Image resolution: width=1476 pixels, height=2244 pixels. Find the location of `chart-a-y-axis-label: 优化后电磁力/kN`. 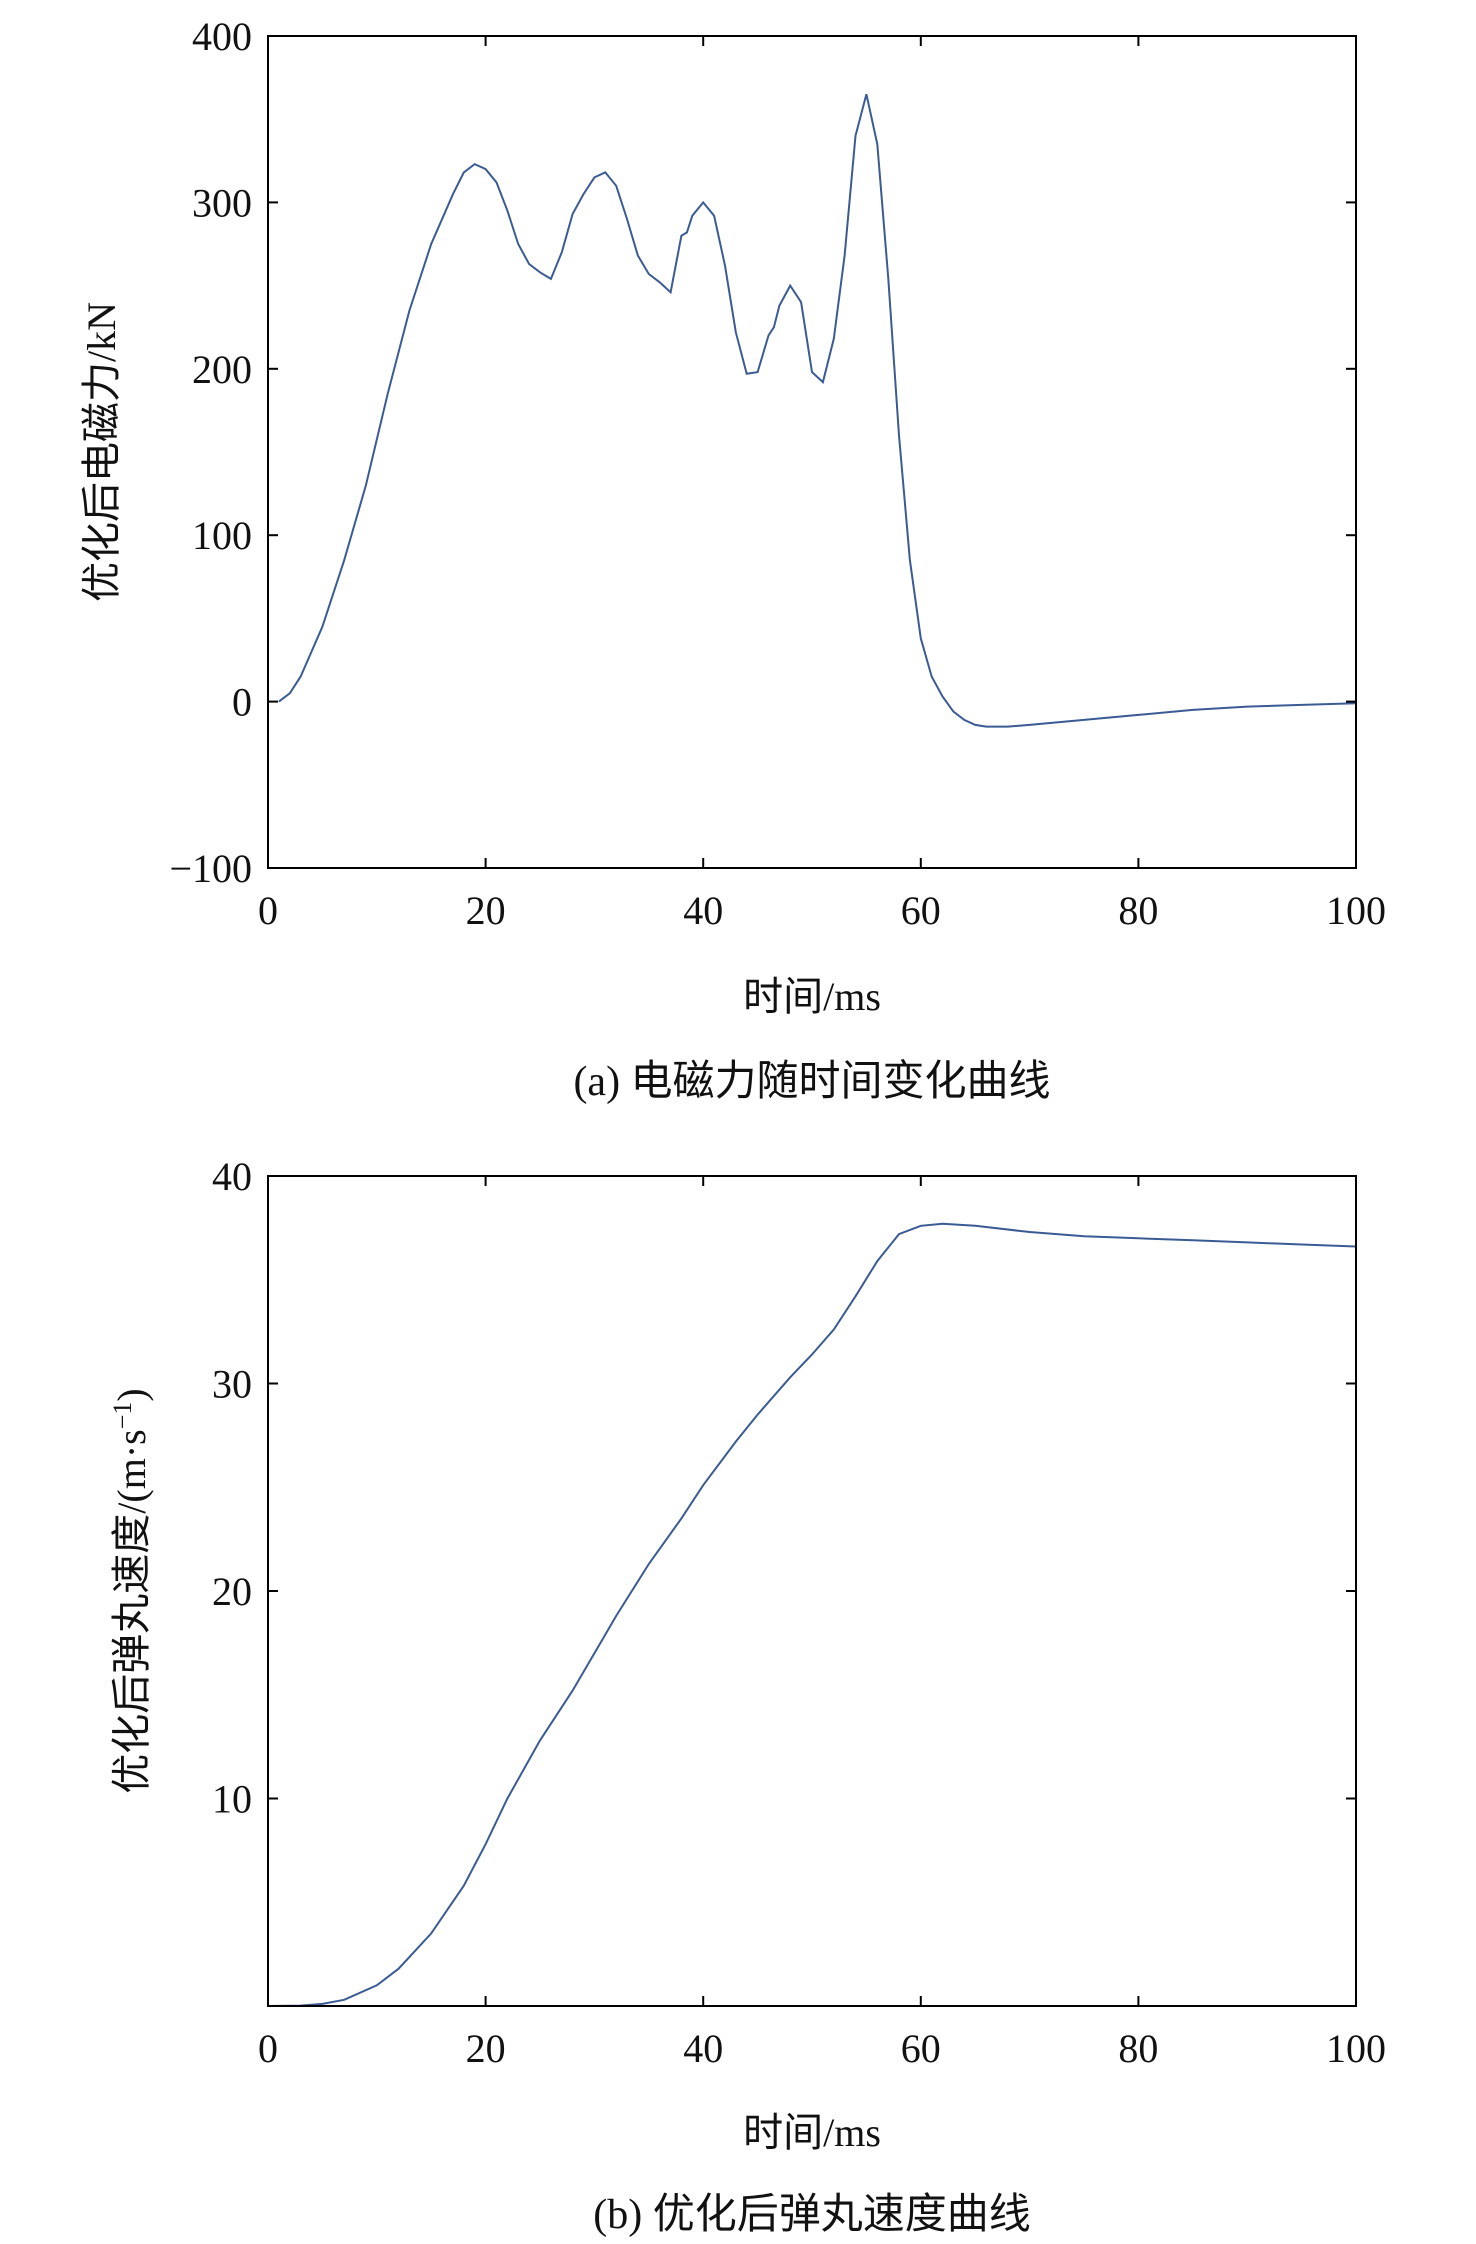

chart-a-y-axis-label: 优化后电磁力/kN is located at coordinates (101, 452).